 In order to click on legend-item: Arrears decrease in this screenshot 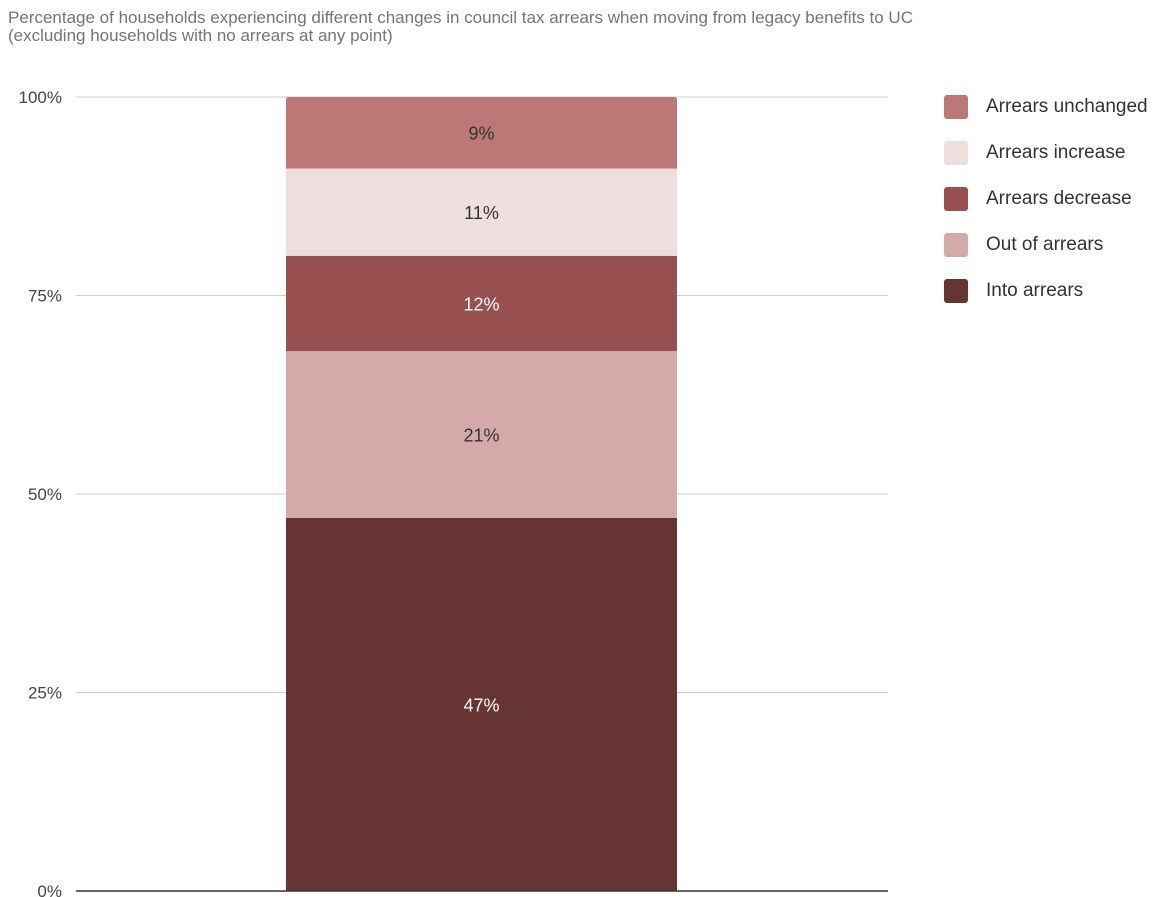, I will do `click(1046, 199)`.